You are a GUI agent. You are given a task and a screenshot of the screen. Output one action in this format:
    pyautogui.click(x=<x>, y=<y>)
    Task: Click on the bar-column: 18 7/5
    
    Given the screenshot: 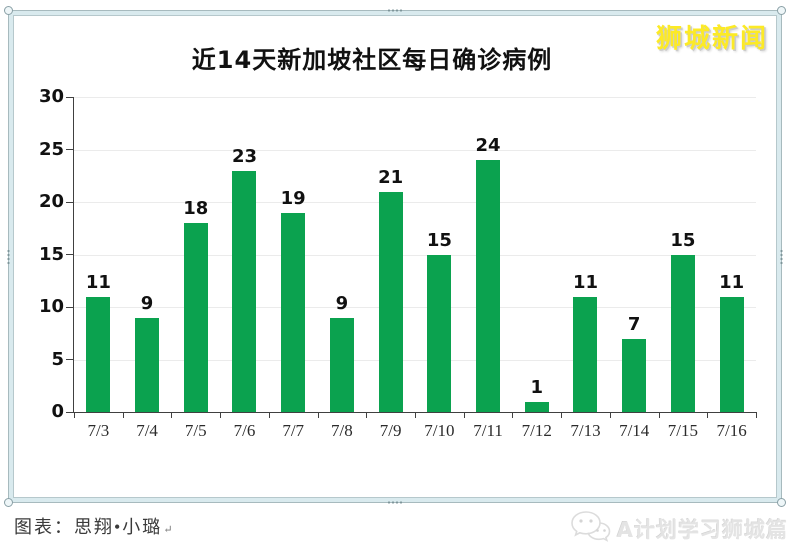 What is the action you would take?
    pyautogui.click(x=195, y=268)
    